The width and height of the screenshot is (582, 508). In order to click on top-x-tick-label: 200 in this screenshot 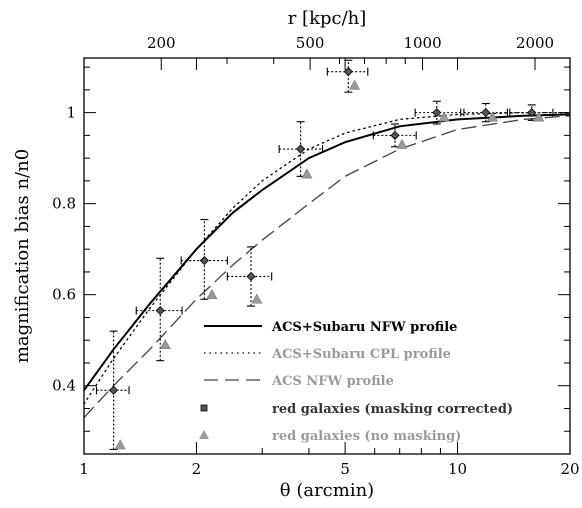, I will do `click(161, 43)`.